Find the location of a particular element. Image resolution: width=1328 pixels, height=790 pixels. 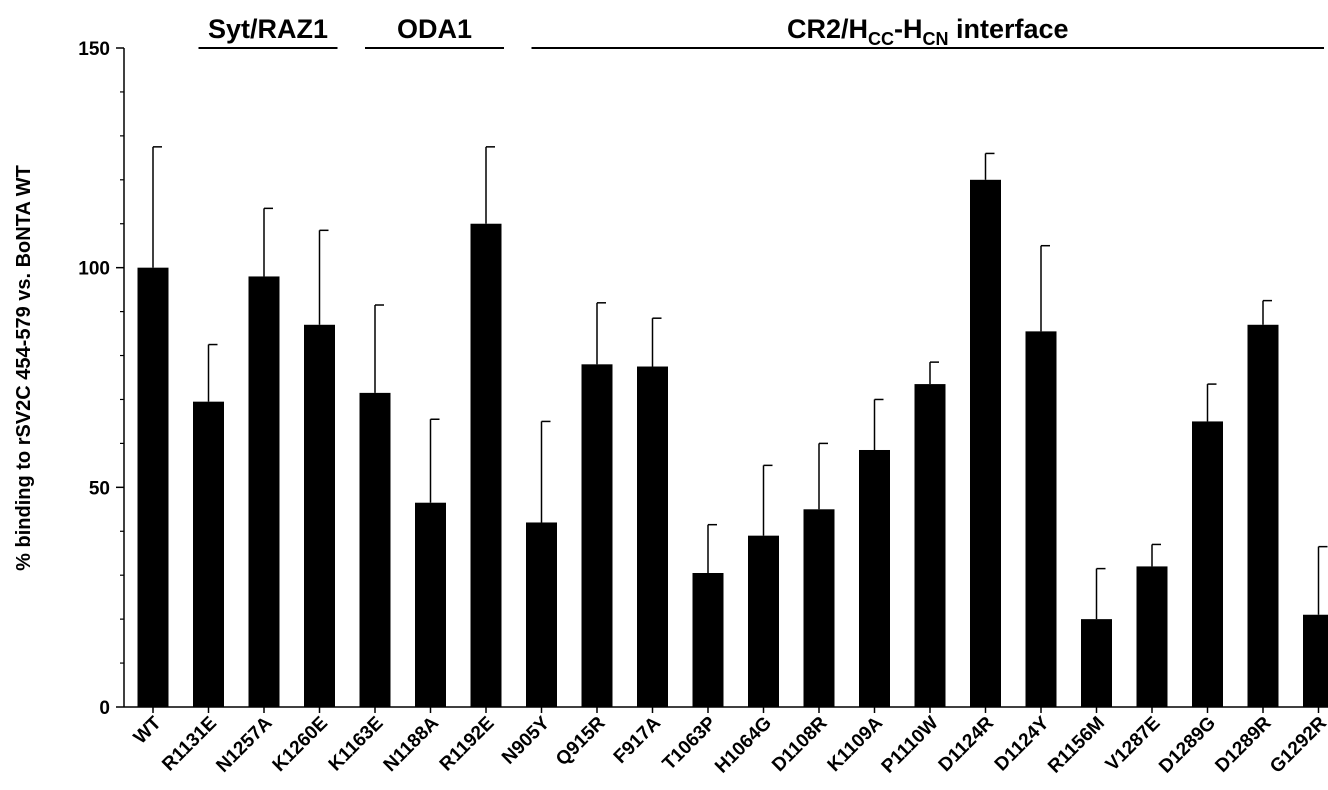

x-tick-label: T1063P is located at coordinates (690, 743).